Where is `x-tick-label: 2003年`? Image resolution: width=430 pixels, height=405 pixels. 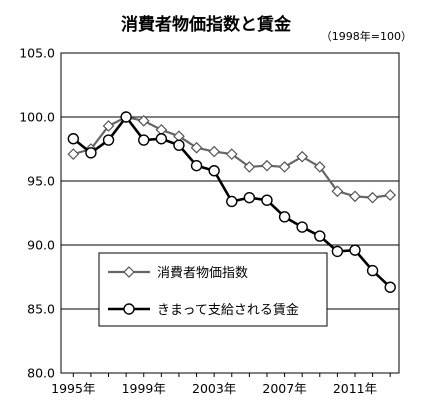
x-tick-label: 2003年 is located at coordinates (214, 388).